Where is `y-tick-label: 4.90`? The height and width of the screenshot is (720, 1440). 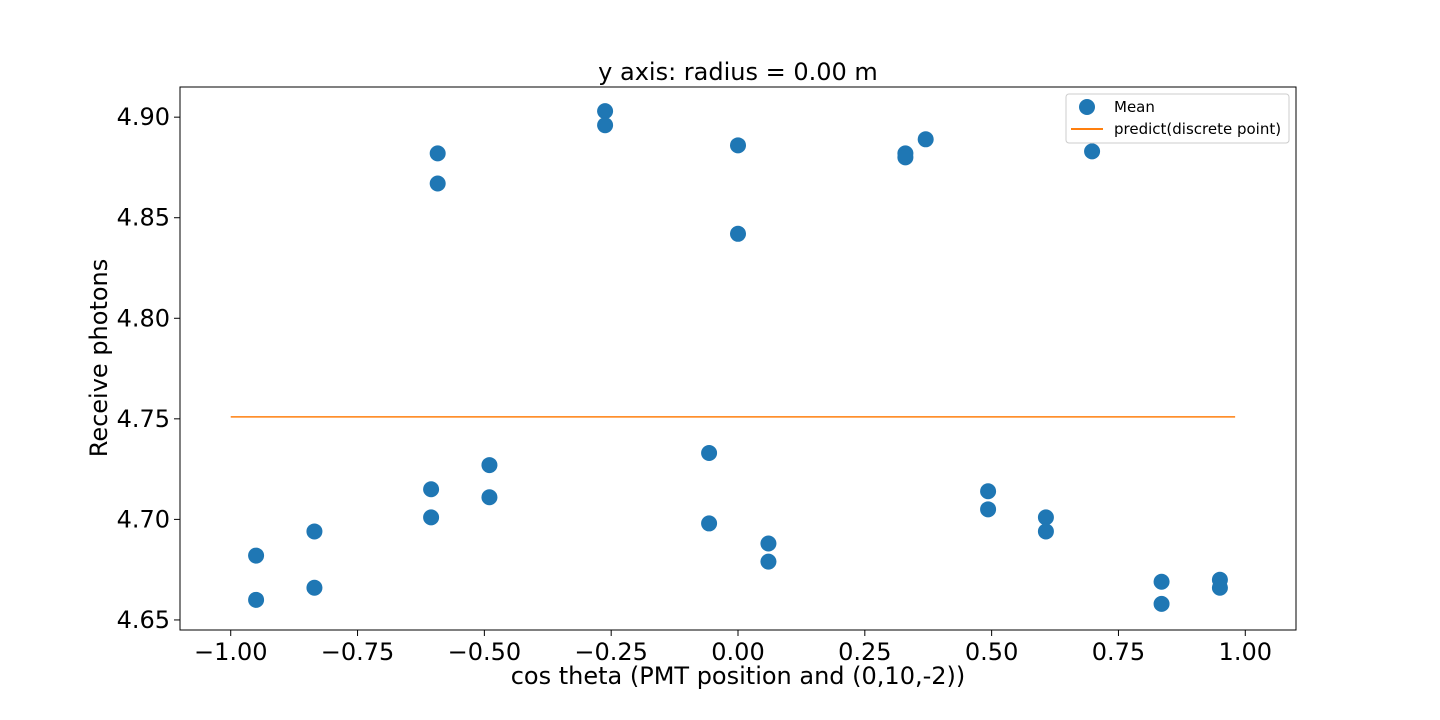
y-tick-label: 4.90 is located at coordinates (143, 117).